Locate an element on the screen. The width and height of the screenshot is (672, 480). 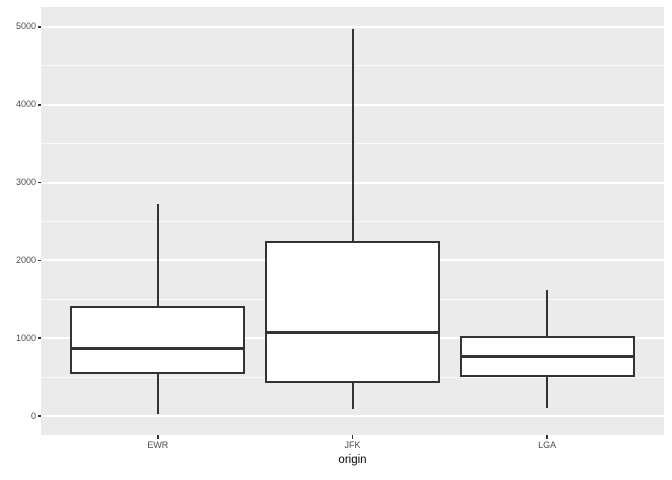
x-tick-mark-LGA is located at coordinates (547, 437).